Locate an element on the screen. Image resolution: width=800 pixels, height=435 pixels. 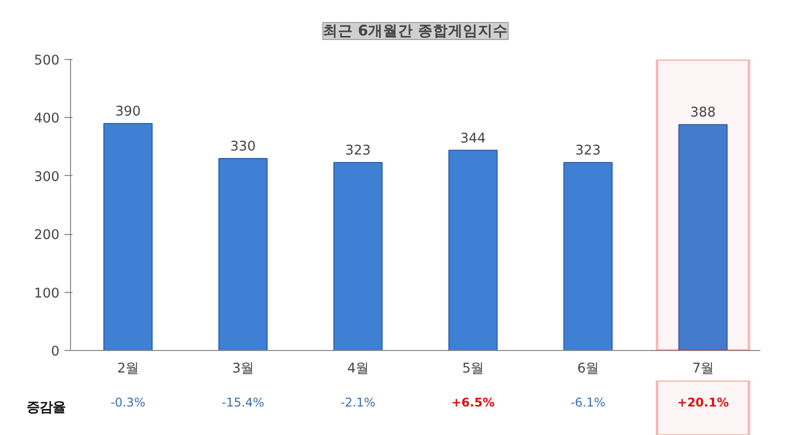
text: +6.5% is located at coordinates (473, 403).